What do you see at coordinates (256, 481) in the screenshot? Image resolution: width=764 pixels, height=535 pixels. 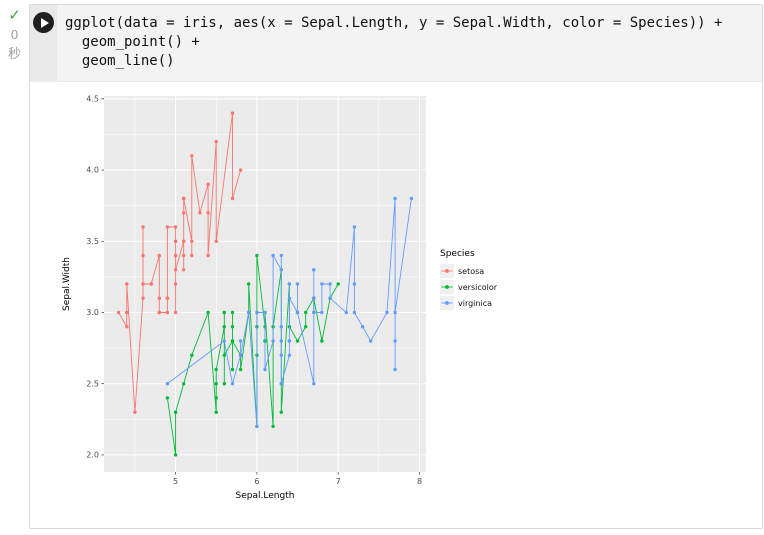 I see `x-tick-label: 6` at bounding box center [256, 481].